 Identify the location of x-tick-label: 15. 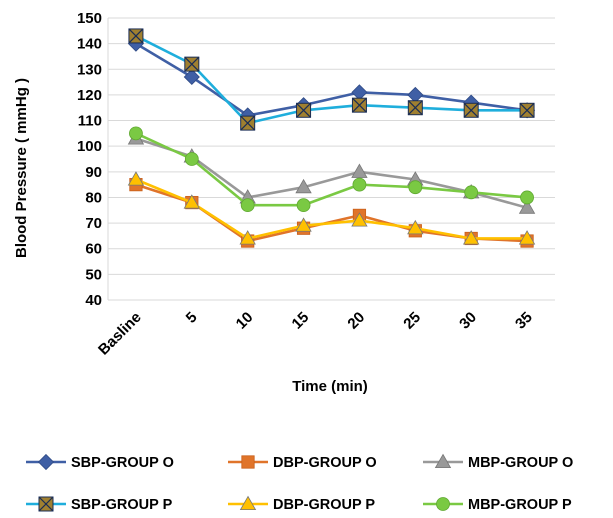
(301, 321).